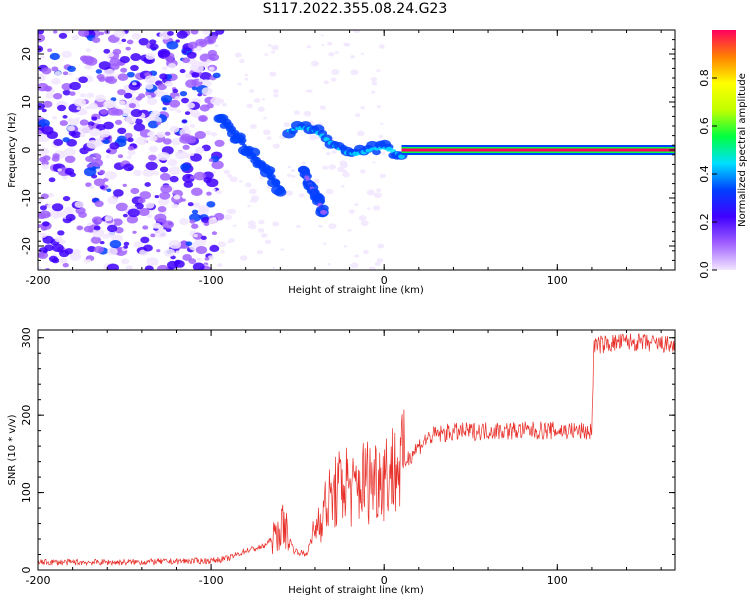 This screenshot has width=750, height=600. What do you see at coordinates (704, 126) in the screenshot?
I see `colorbar-tick-label: 0.6` at bounding box center [704, 126].